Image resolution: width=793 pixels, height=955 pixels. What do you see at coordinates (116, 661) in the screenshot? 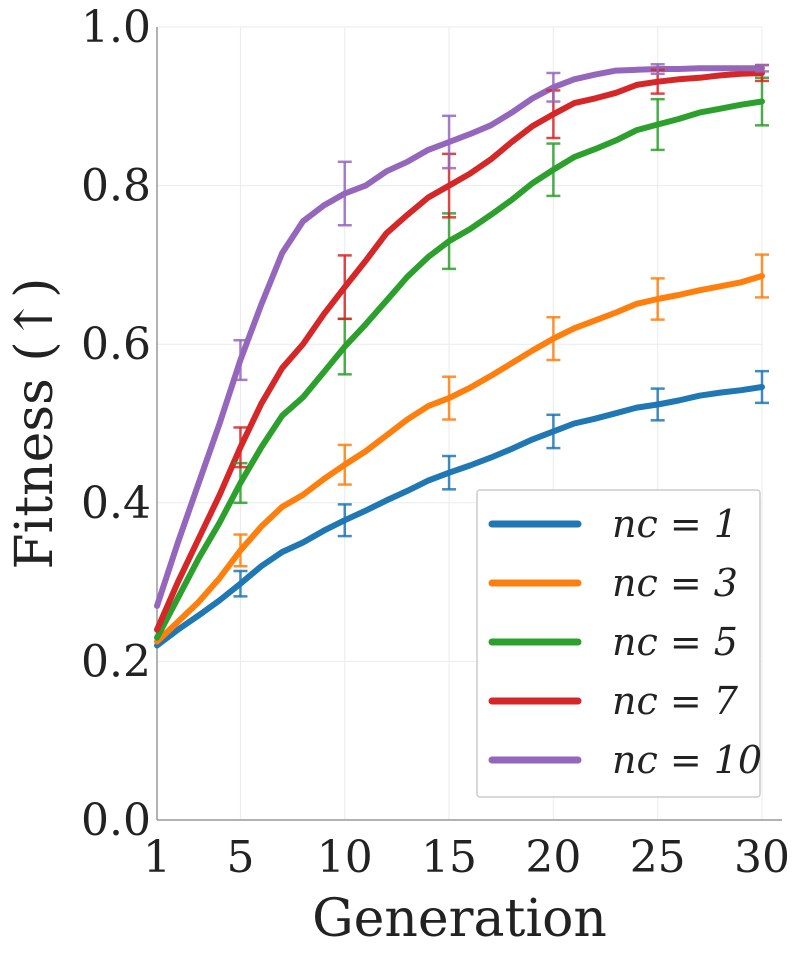
I see `y-tick-label: 0.2` at bounding box center [116, 661].